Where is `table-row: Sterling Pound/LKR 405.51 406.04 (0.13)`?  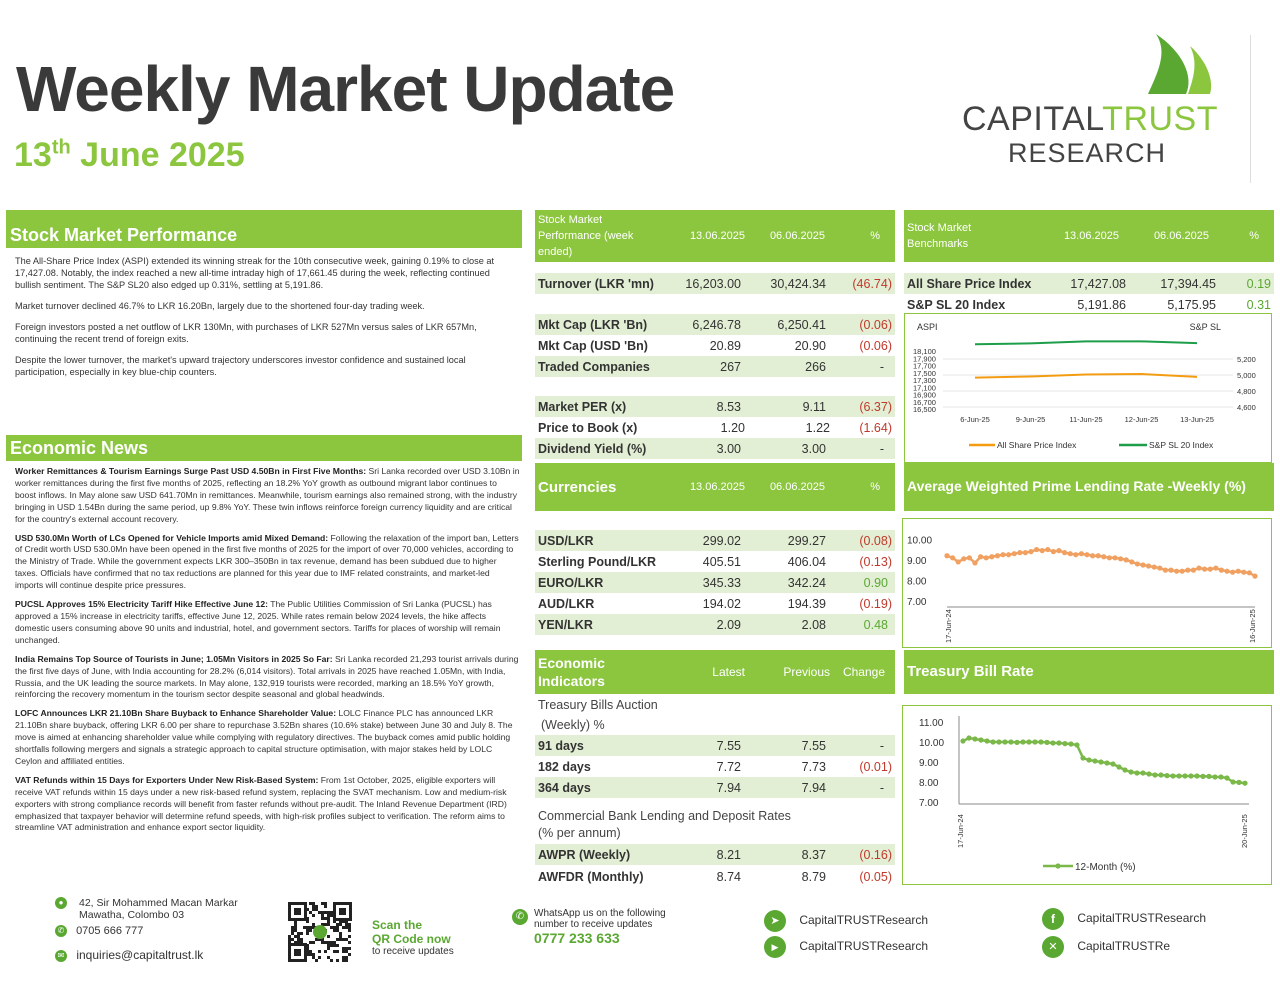
table-row: Sterling Pound/LKR 405.51 406.04 (0.13) is located at coordinates (715, 561).